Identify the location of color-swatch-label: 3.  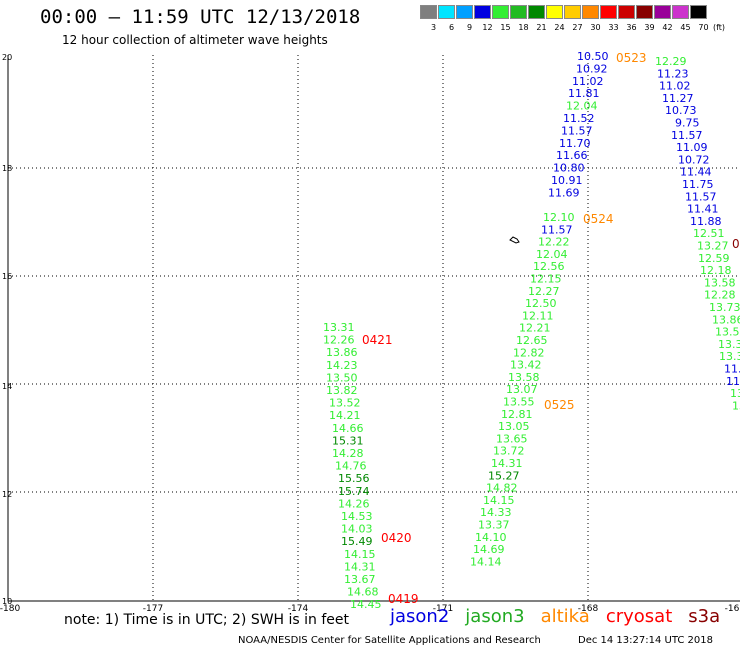
(433, 27).